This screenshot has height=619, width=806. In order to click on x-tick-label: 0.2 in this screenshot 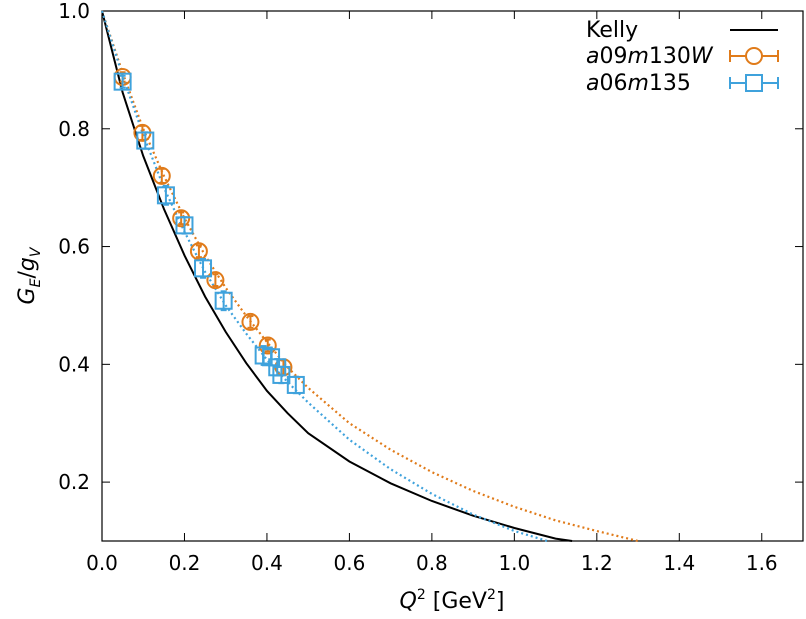, I will do `click(185, 563)`.